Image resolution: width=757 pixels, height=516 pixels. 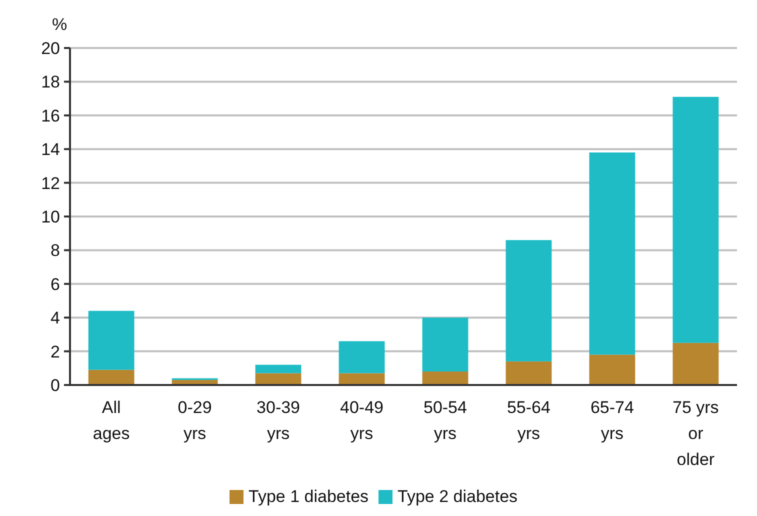 What do you see at coordinates (362, 420) in the screenshot?
I see `x-tick-label: 40-49 yrs` at bounding box center [362, 420].